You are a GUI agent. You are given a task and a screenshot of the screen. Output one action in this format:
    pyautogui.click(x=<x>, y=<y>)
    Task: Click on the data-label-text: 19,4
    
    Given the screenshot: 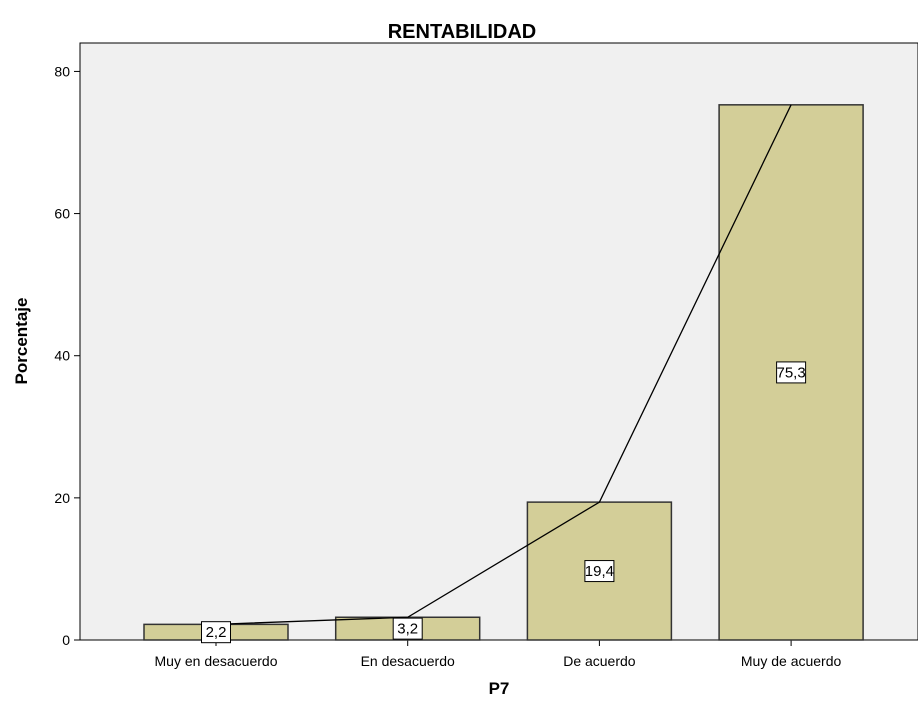 What is the action you would take?
    pyautogui.click(x=599, y=571)
    